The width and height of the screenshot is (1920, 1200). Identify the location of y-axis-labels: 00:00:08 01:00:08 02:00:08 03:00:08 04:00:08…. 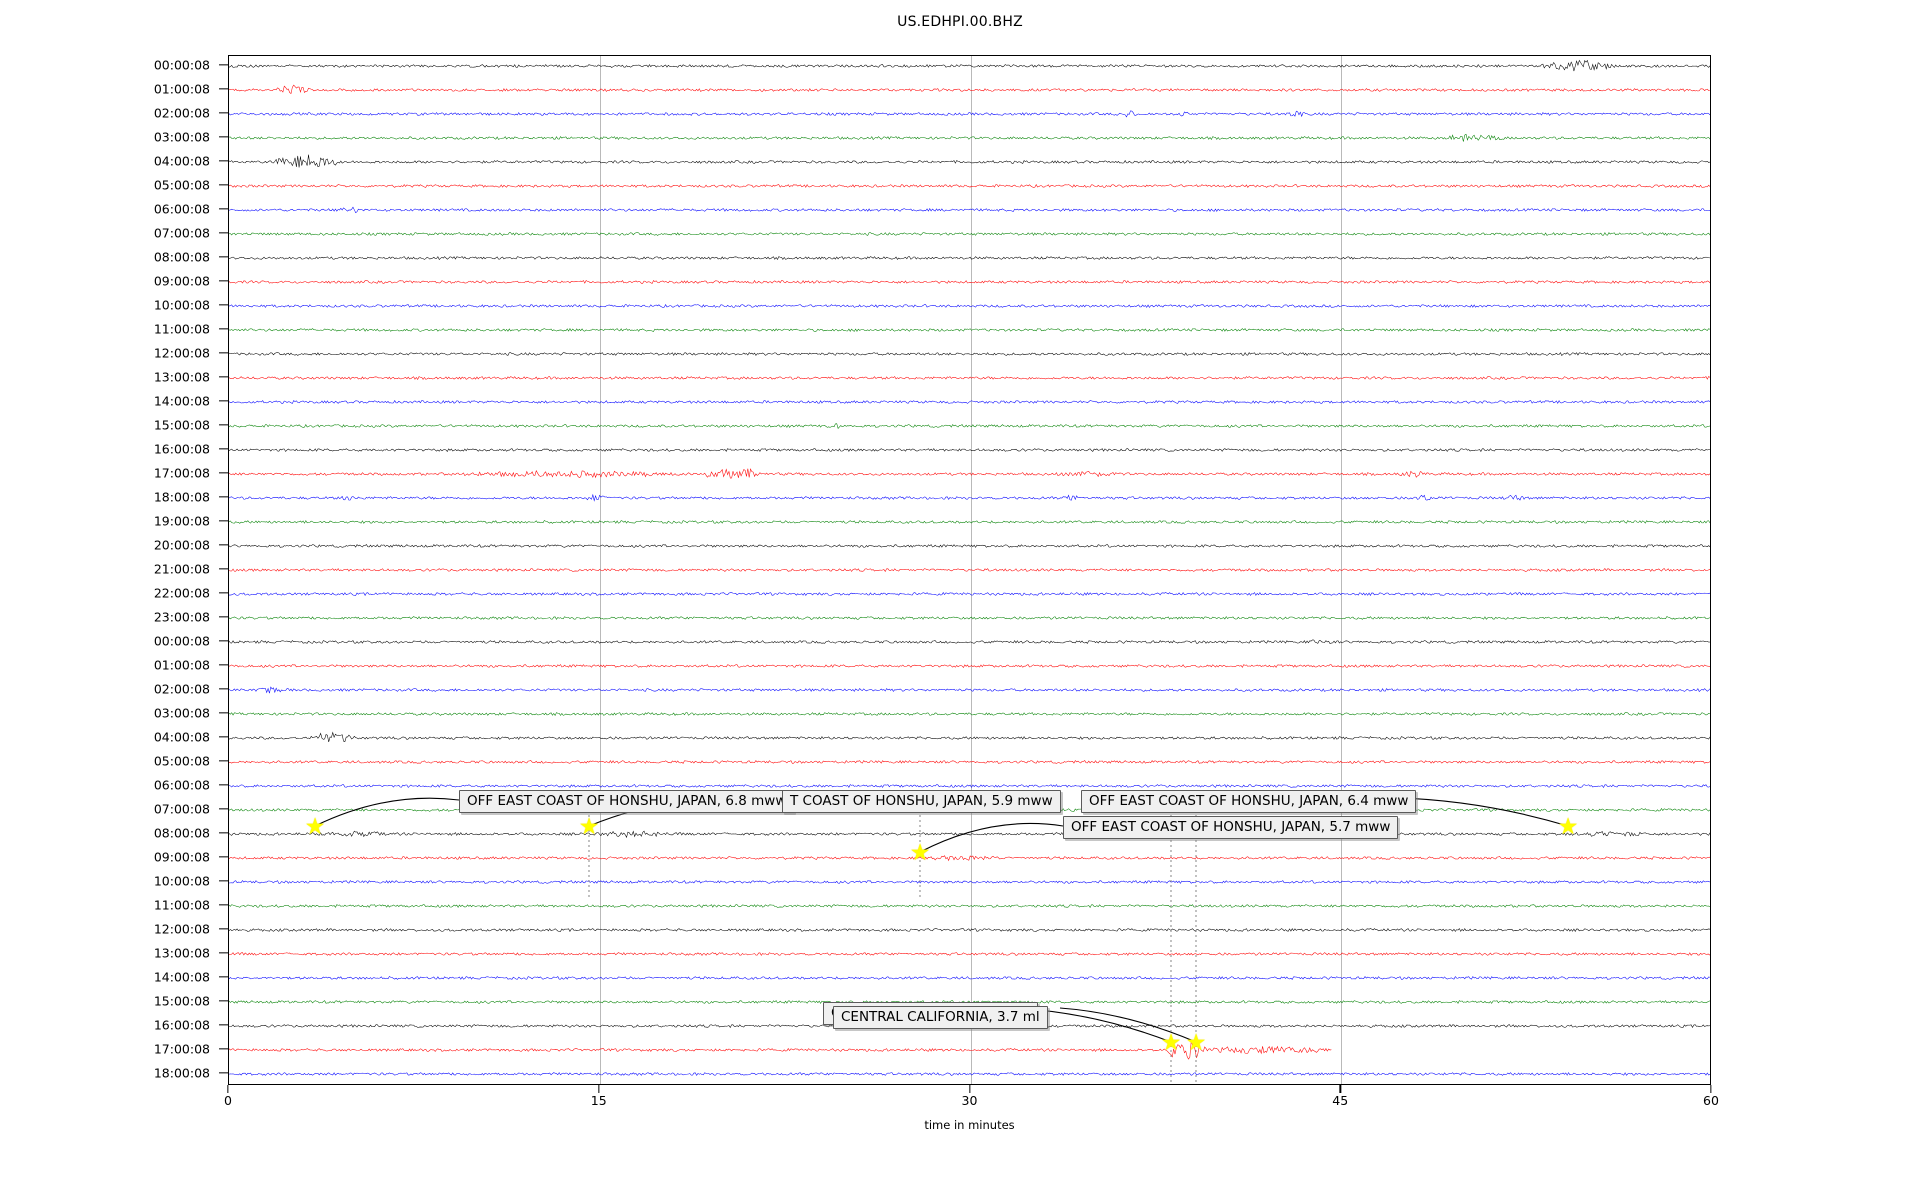
(114, 570).